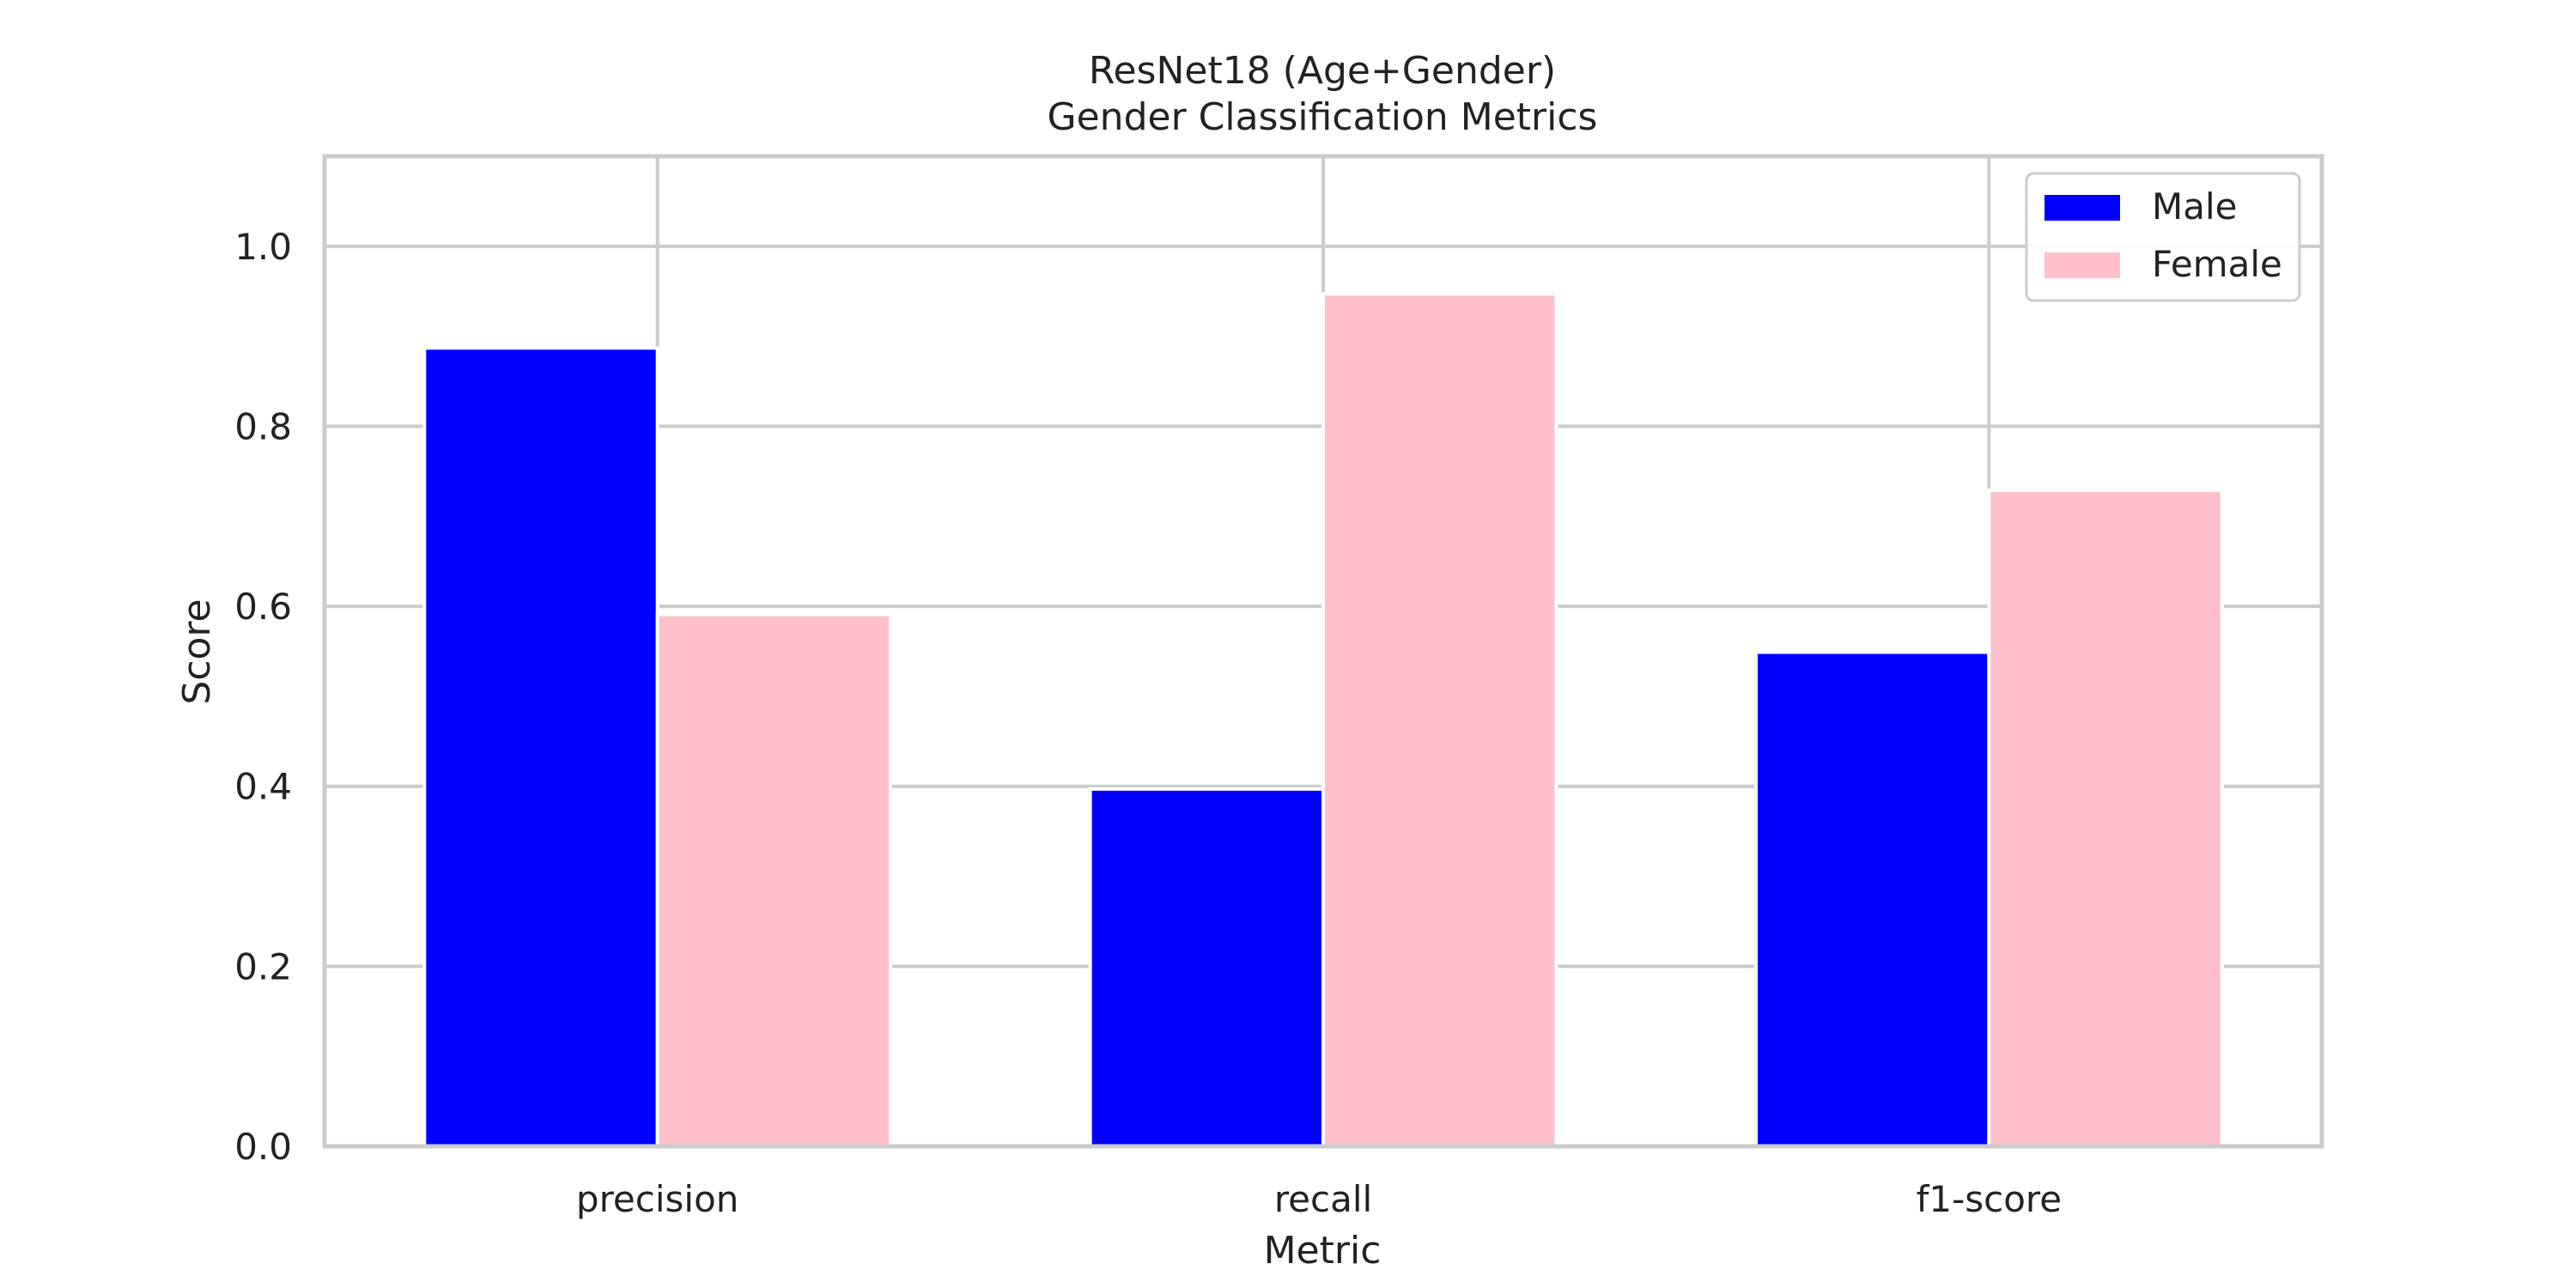 This screenshot has width=2576, height=1288. What do you see at coordinates (1323, 71) in the screenshot?
I see `chart-title: ResNet18 (Age+Gender)` at bounding box center [1323, 71].